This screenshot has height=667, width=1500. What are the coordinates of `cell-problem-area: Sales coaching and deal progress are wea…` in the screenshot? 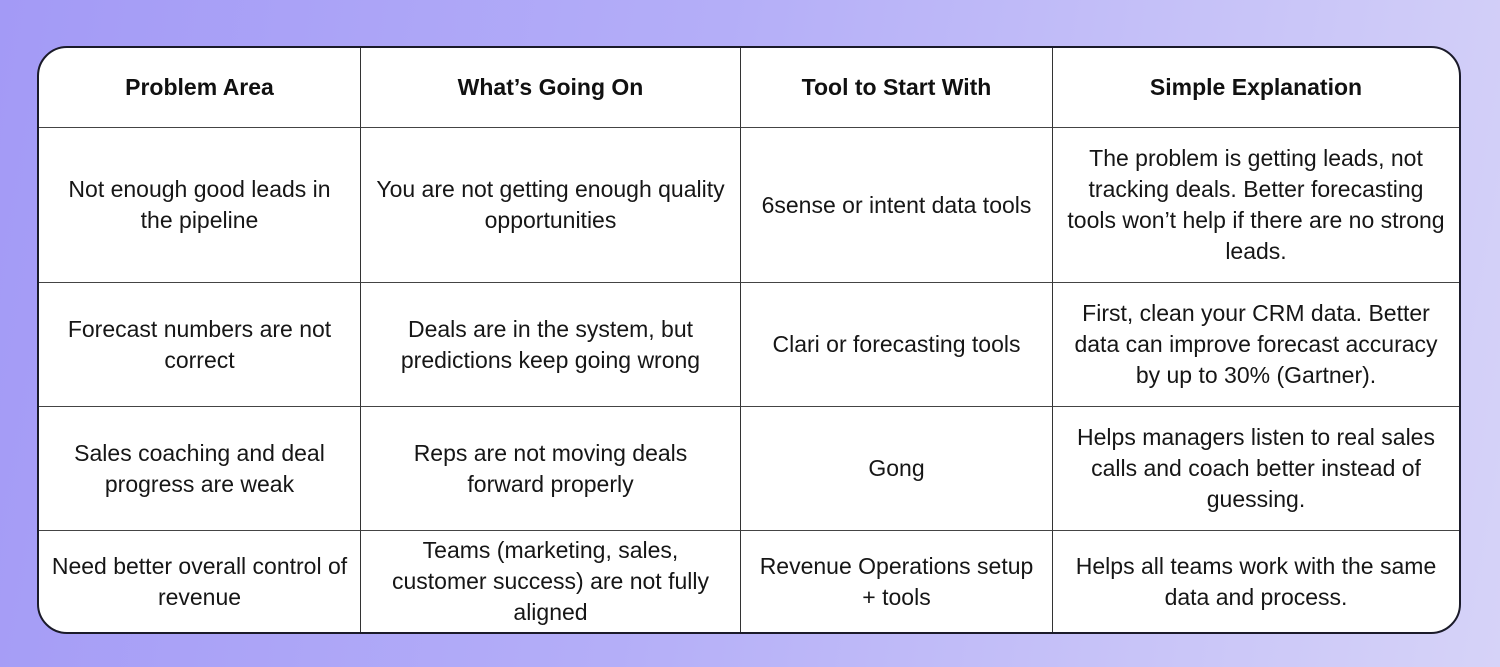 It's located at (200, 469).